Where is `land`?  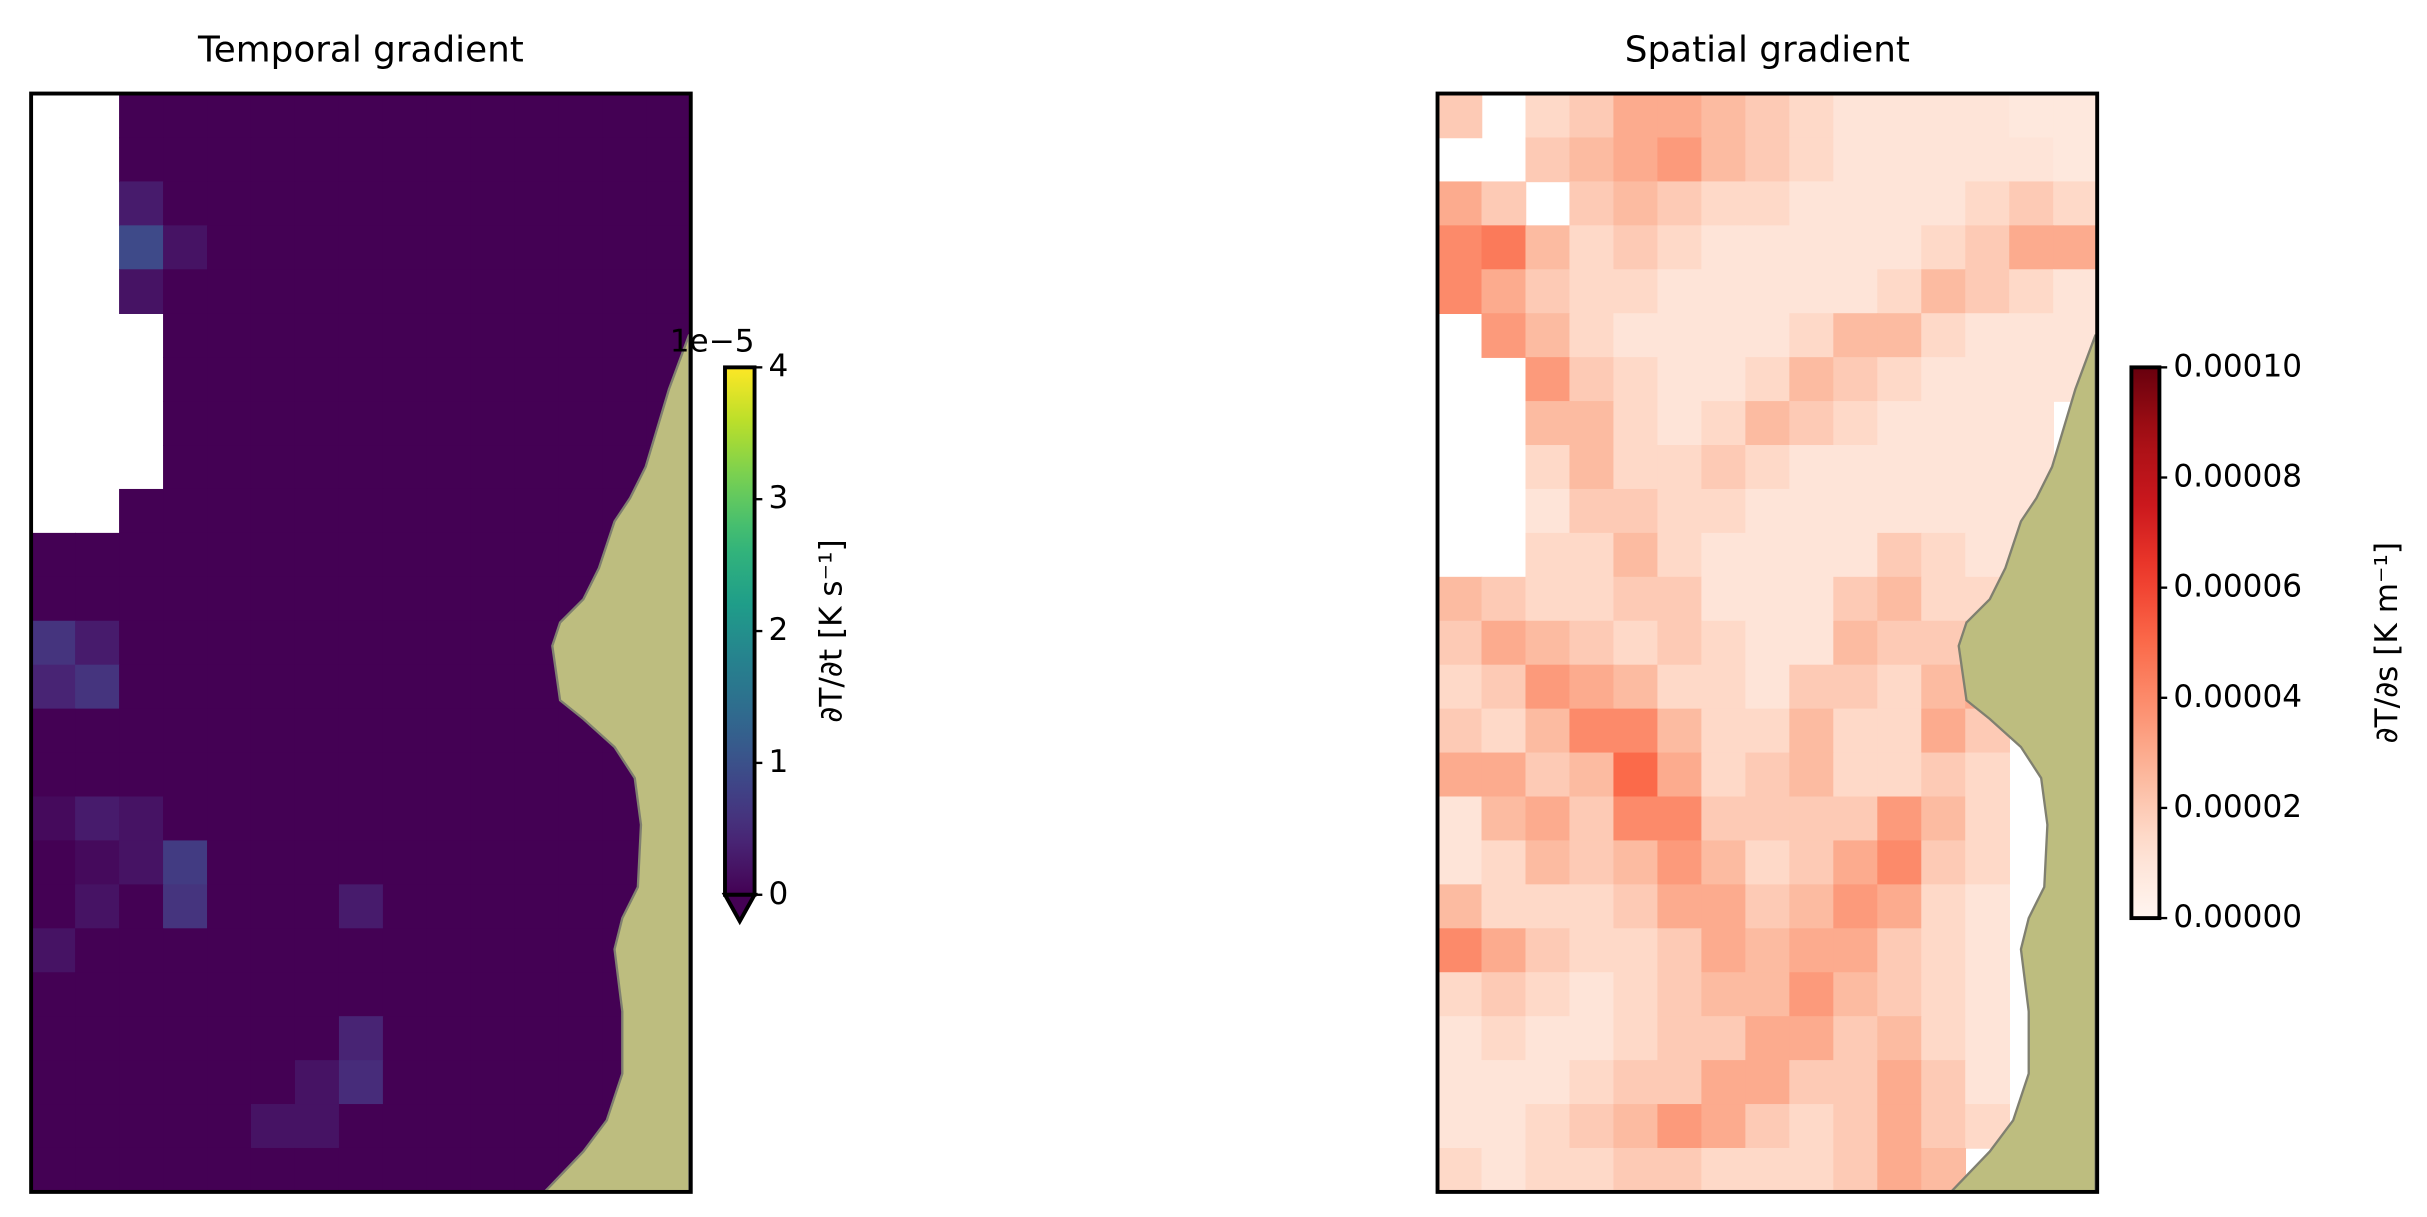 land is located at coordinates (616, 764).